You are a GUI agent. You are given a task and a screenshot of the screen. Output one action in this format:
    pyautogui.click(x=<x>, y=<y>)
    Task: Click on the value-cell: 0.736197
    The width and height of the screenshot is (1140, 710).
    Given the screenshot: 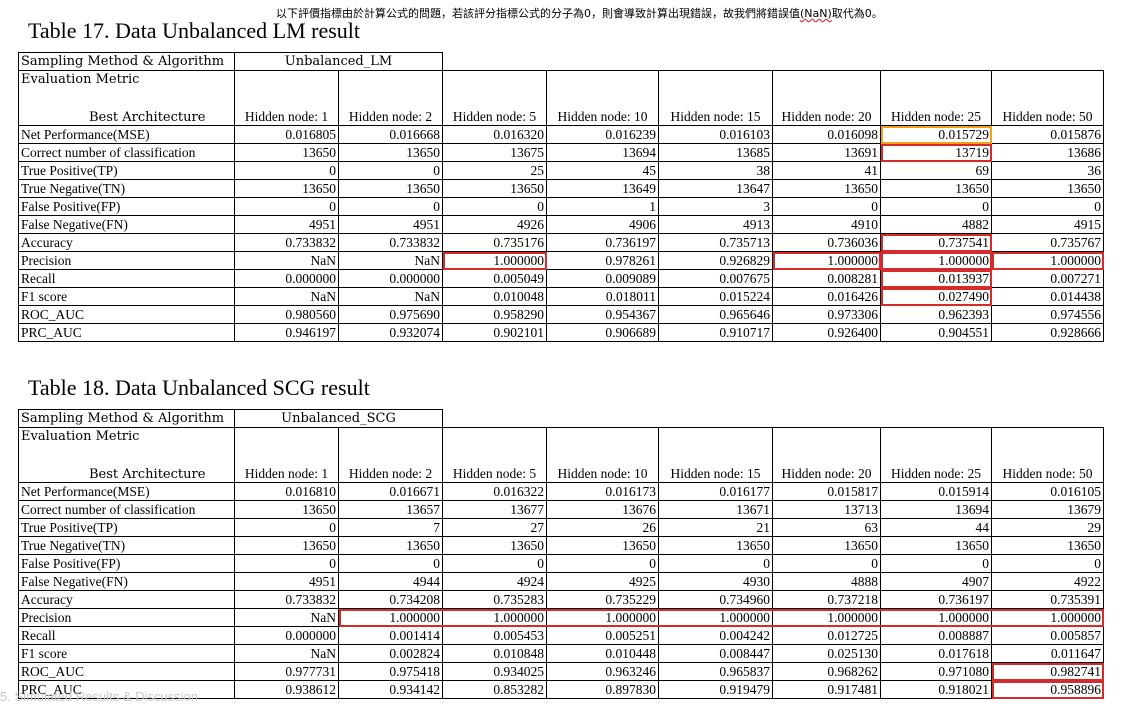 What is the action you would take?
    pyautogui.click(x=602, y=242)
    